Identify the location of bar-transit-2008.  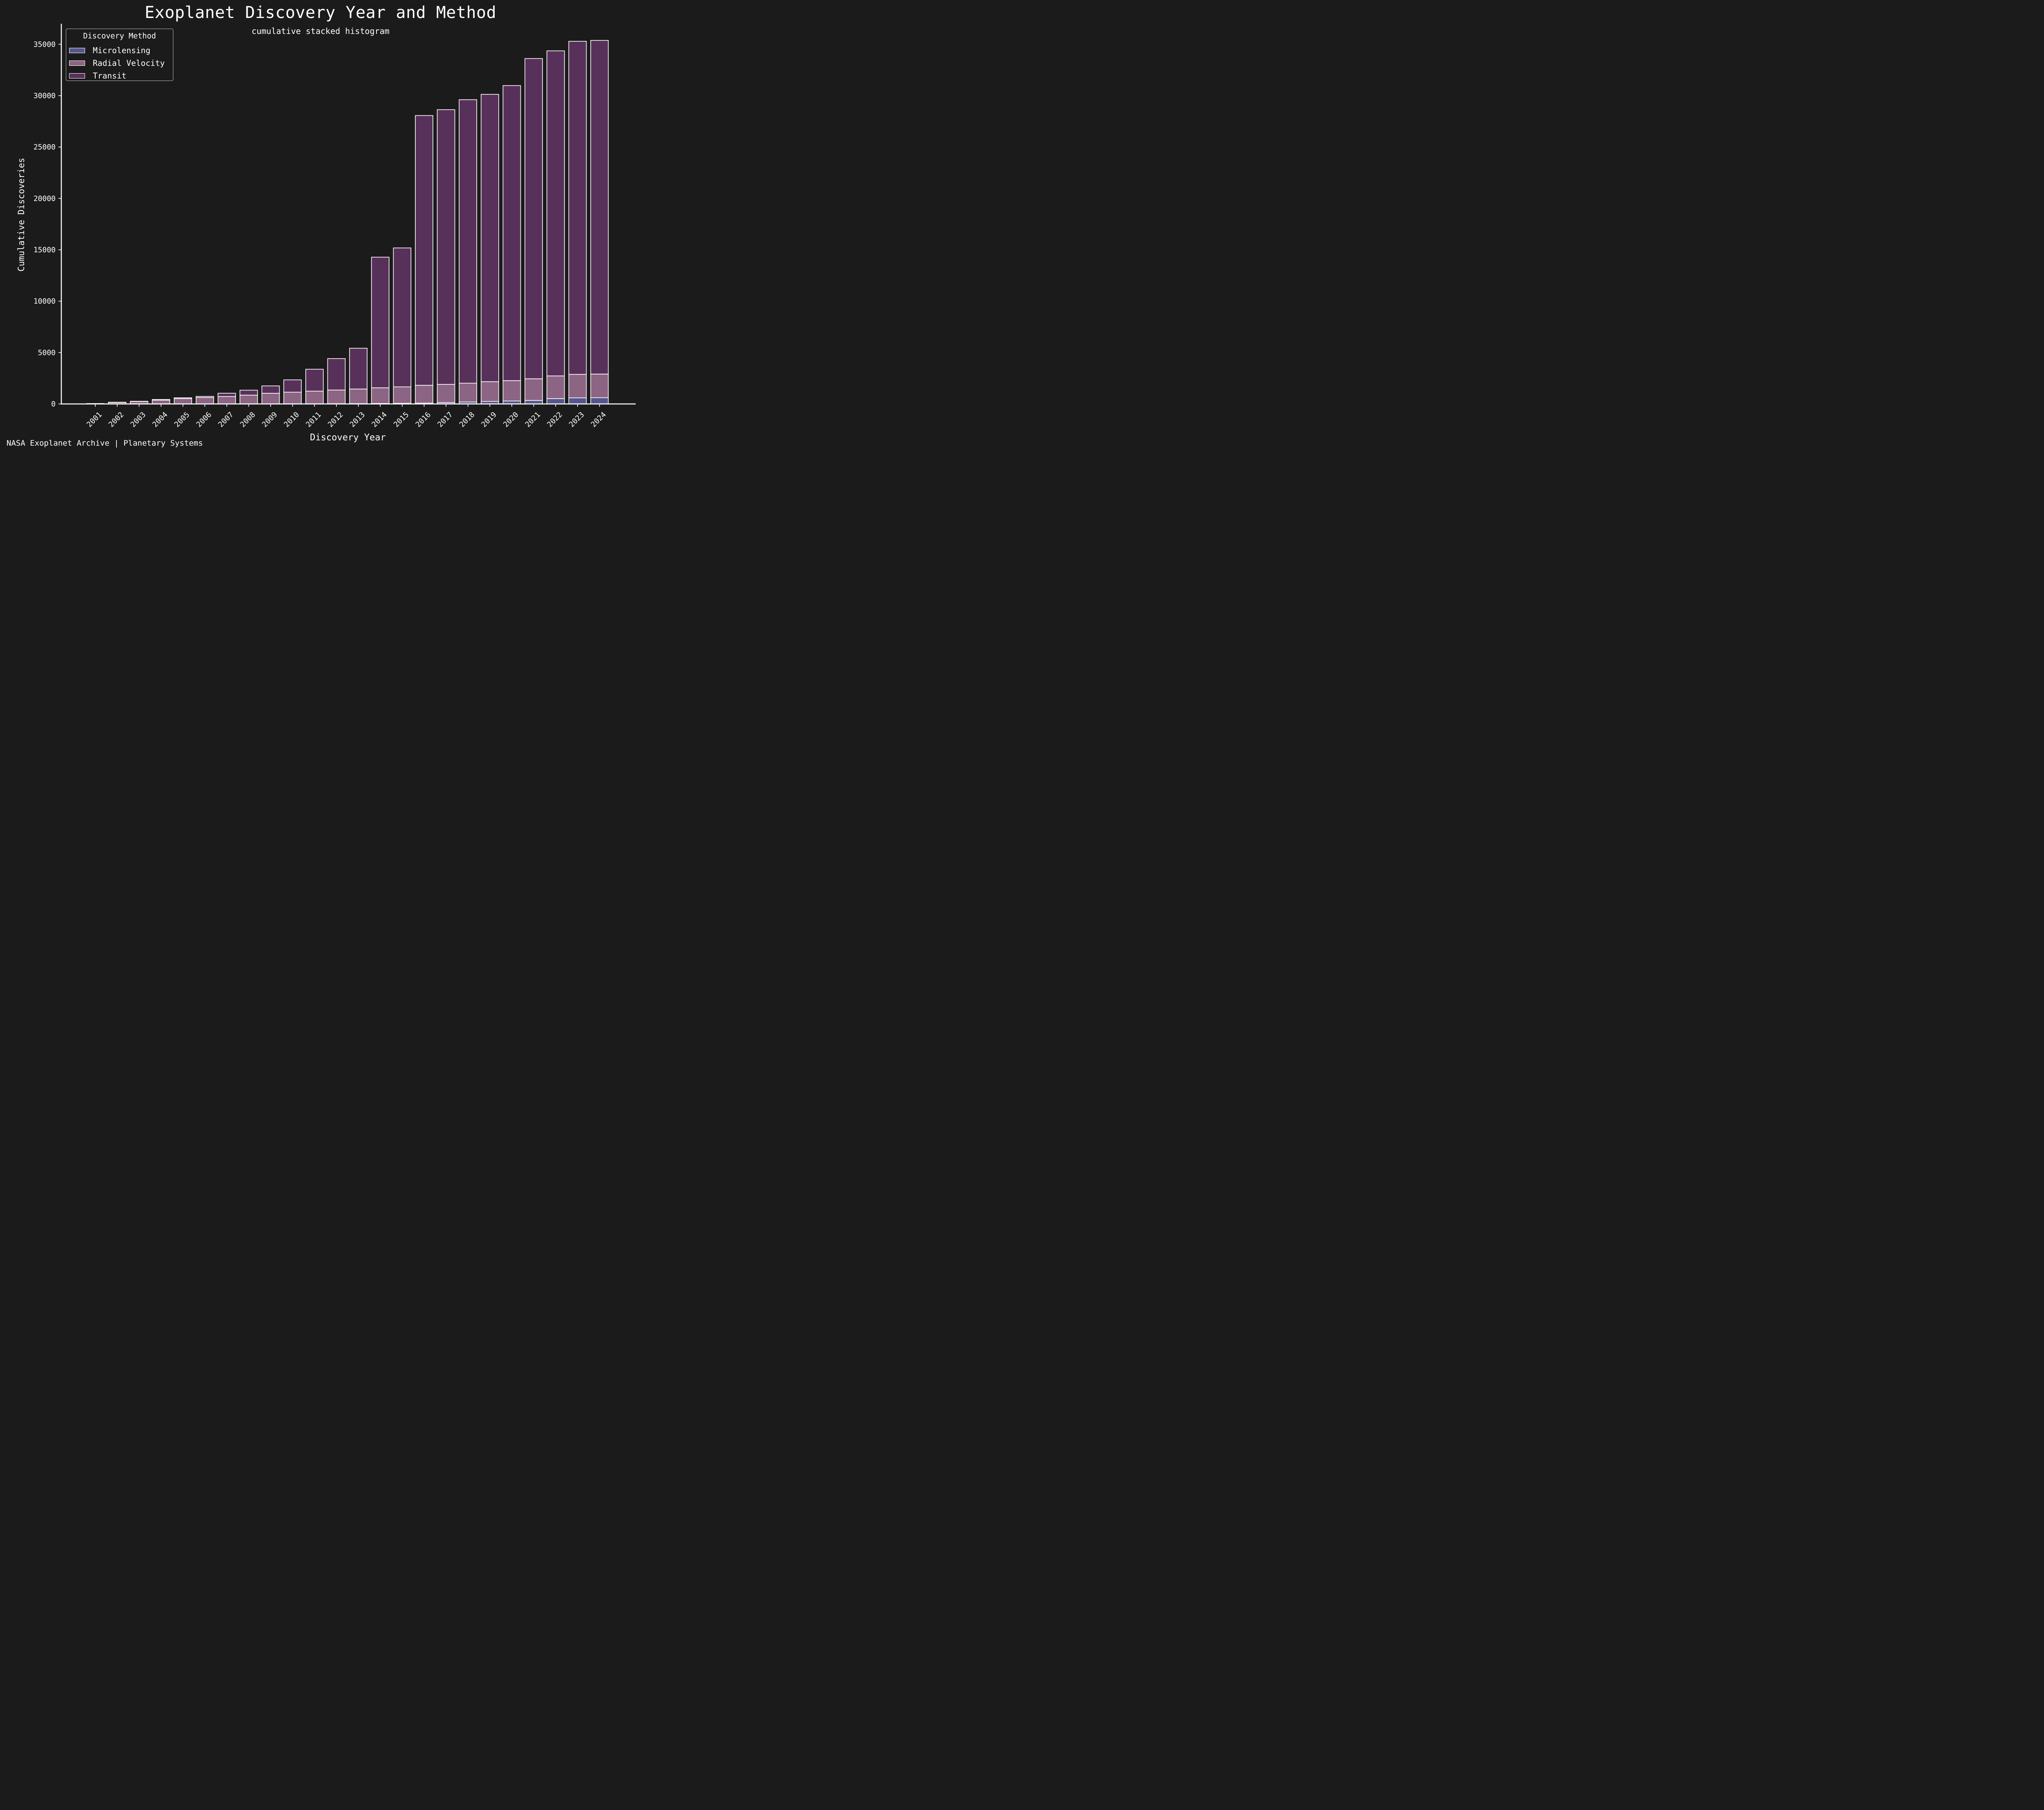
(249, 393).